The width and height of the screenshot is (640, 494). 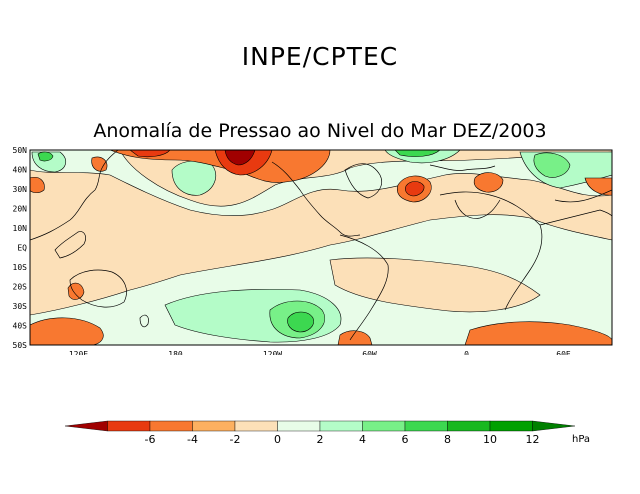 What do you see at coordinates (78, 352) in the screenshot?
I see `lon-tick-label: 120E` at bounding box center [78, 352].